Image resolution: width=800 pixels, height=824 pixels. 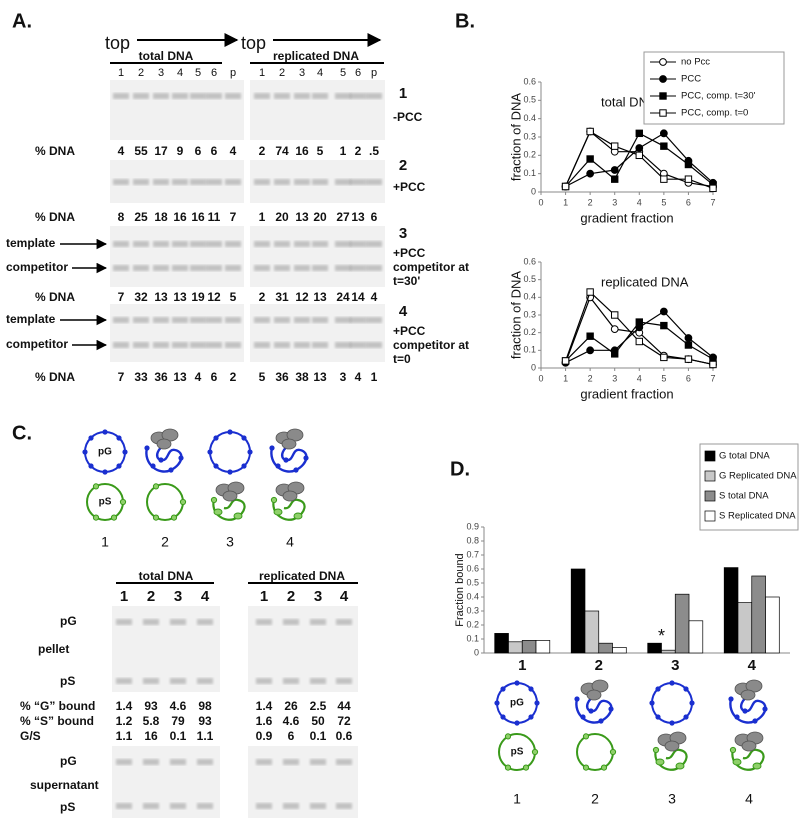 What do you see at coordinates (291, 721) in the screenshot?
I see `value: 4.6` at bounding box center [291, 721].